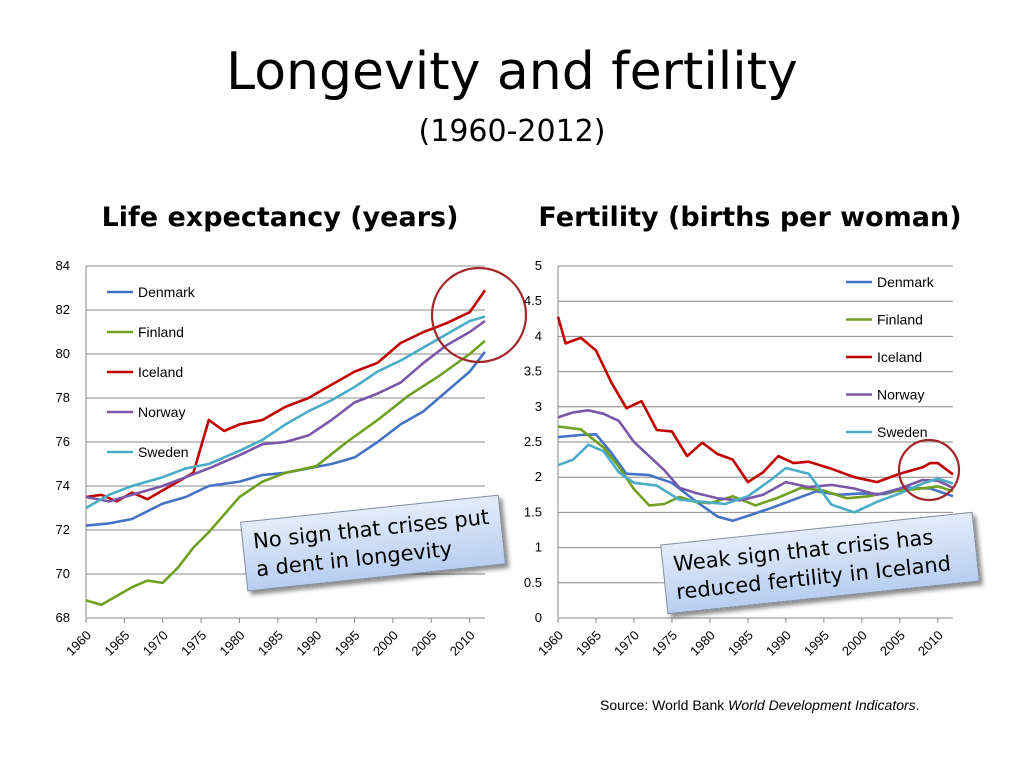 This screenshot has width=1024, height=768. I want to click on life-y-tick-label: 80, so click(63, 353).